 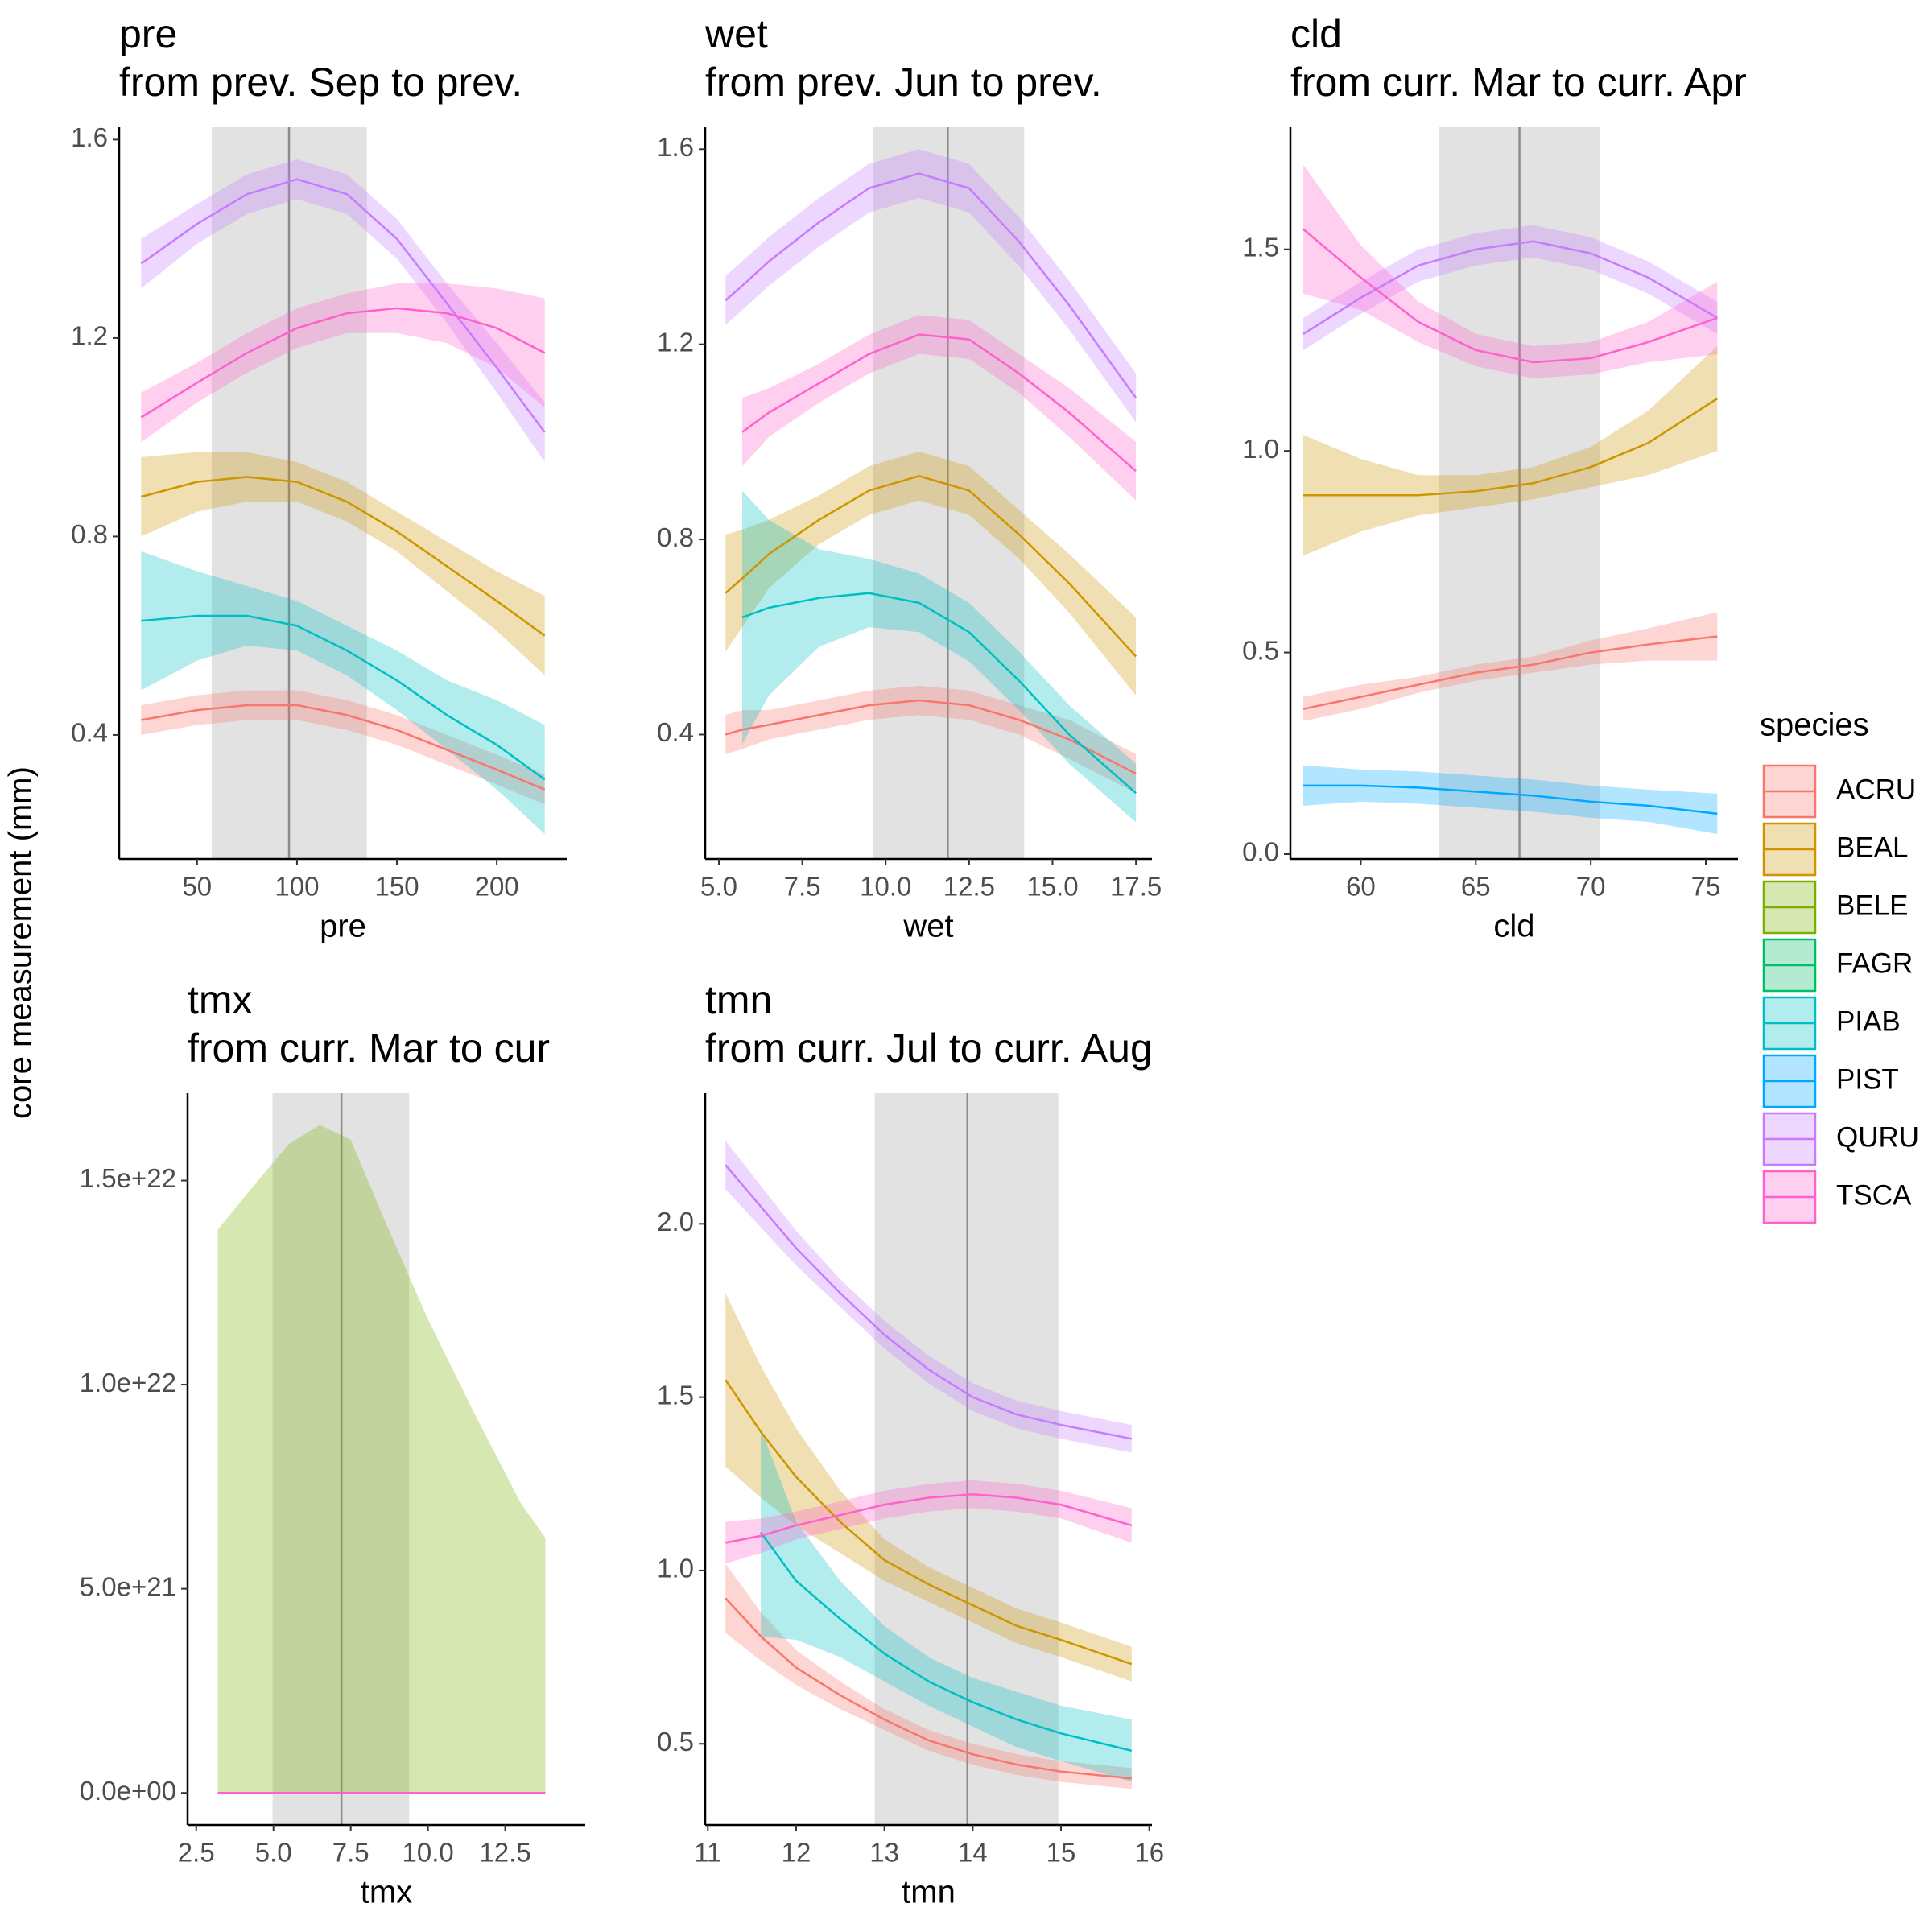 What do you see at coordinates (736, 33) in the screenshot?
I see `panel-title: wet` at bounding box center [736, 33].